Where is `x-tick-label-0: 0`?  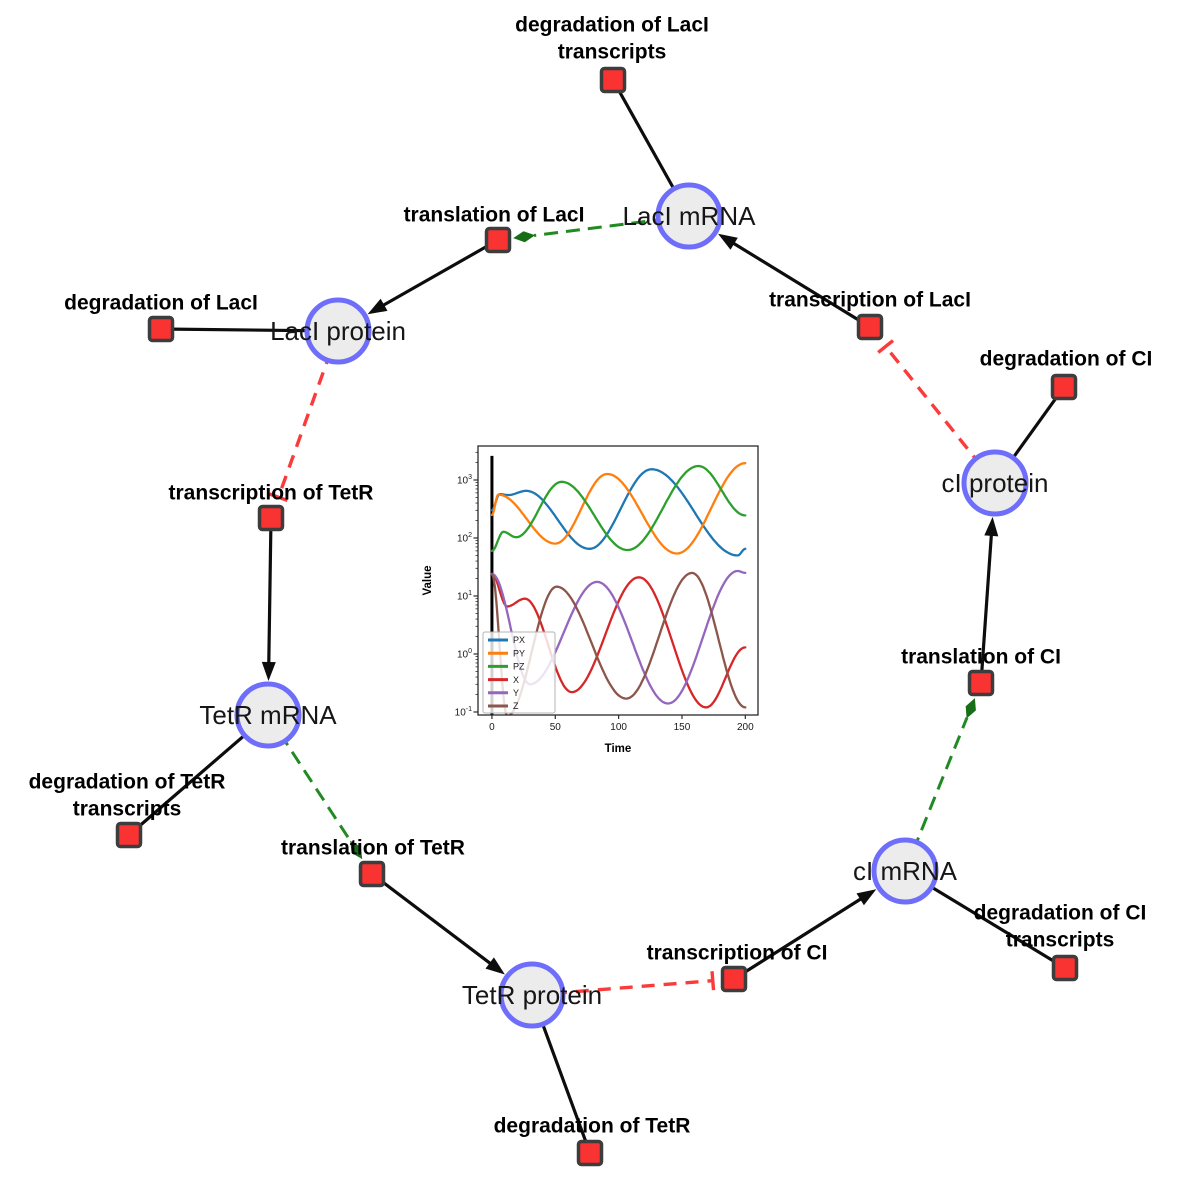 x-tick-label-0: 0 is located at coordinates (492, 727).